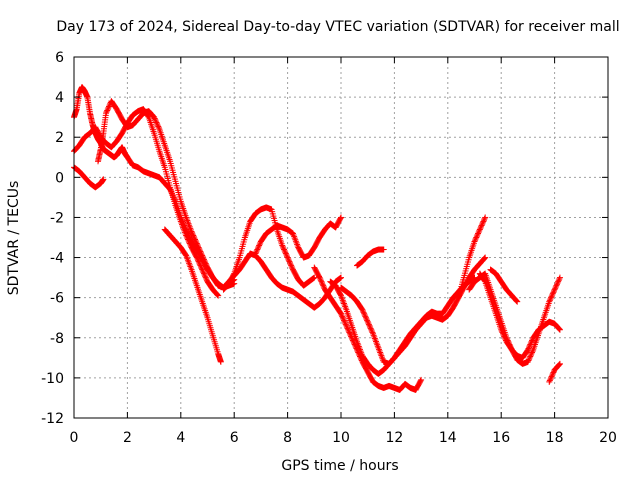 This screenshot has width=640, height=480. I want to click on x-tick-label: 8, so click(287, 438).